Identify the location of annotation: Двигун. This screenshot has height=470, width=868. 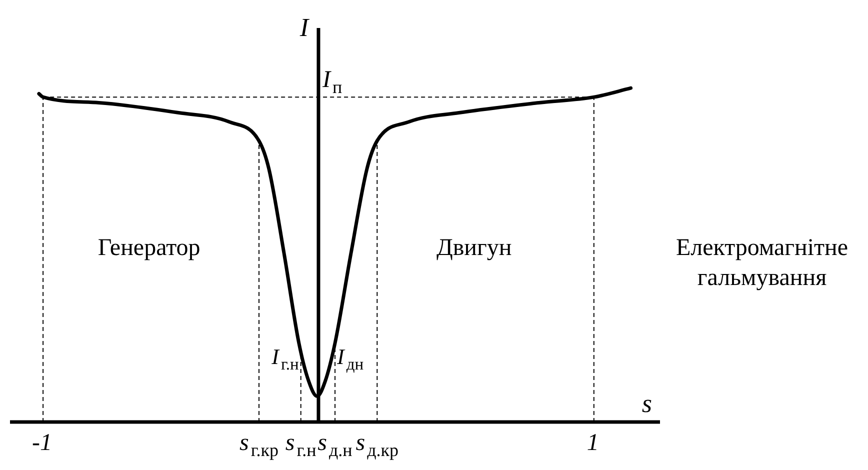
(474, 248).